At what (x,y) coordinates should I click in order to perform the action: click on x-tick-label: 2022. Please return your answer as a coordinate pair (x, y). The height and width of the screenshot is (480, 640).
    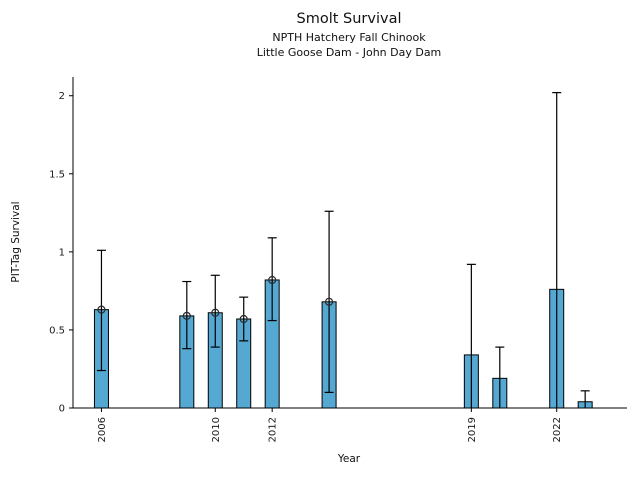
    Looking at the image, I should click on (557, 429).